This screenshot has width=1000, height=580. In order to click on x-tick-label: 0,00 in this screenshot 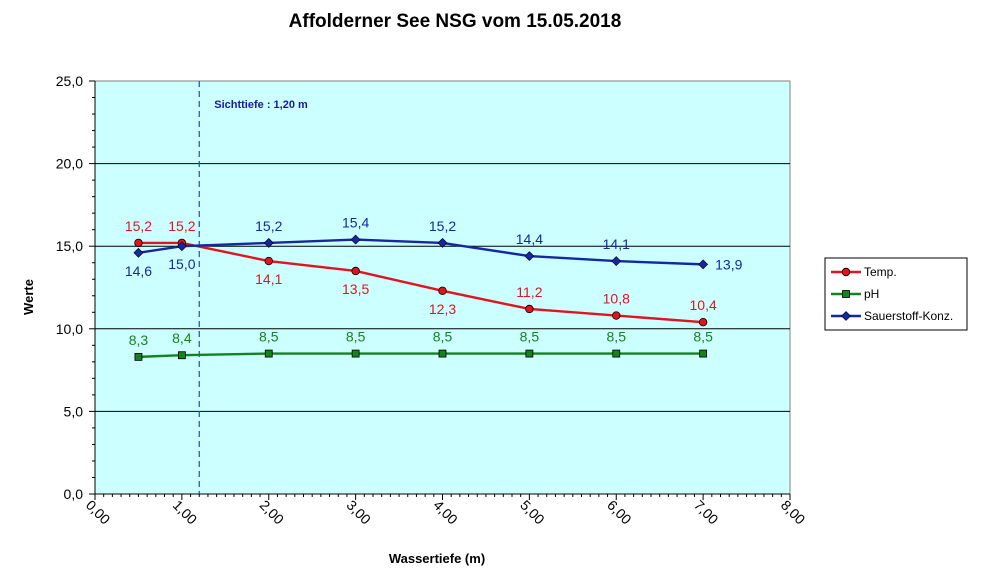, I will do `click(98, 512)`.